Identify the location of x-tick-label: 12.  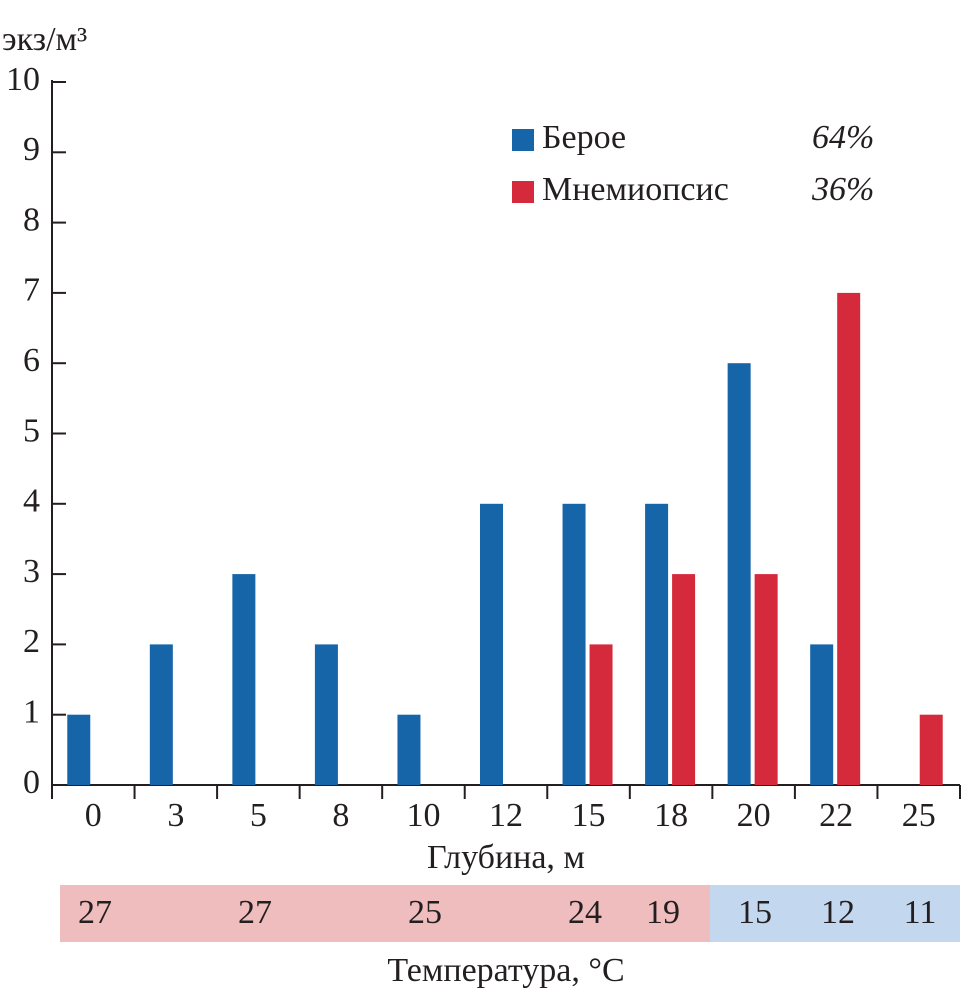
(506, 815).